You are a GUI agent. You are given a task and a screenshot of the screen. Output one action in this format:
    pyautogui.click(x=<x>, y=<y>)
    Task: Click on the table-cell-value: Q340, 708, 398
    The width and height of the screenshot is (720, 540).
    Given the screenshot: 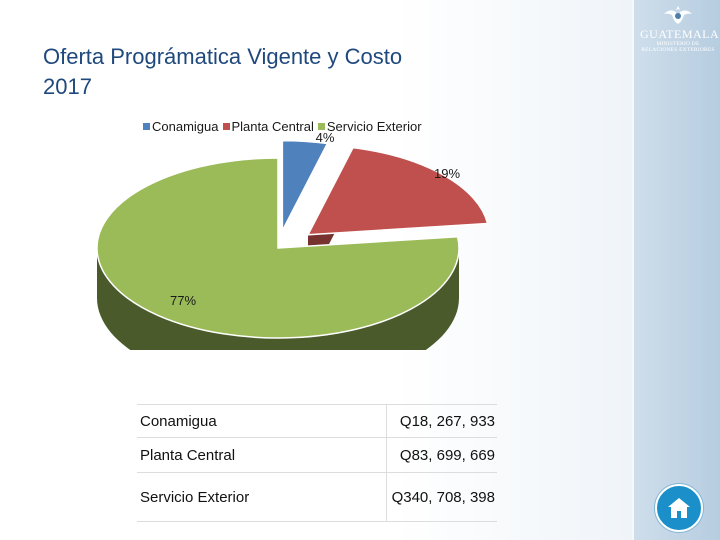 What is the action you would take?
    pyautogui.click(x=441, y=497)
    